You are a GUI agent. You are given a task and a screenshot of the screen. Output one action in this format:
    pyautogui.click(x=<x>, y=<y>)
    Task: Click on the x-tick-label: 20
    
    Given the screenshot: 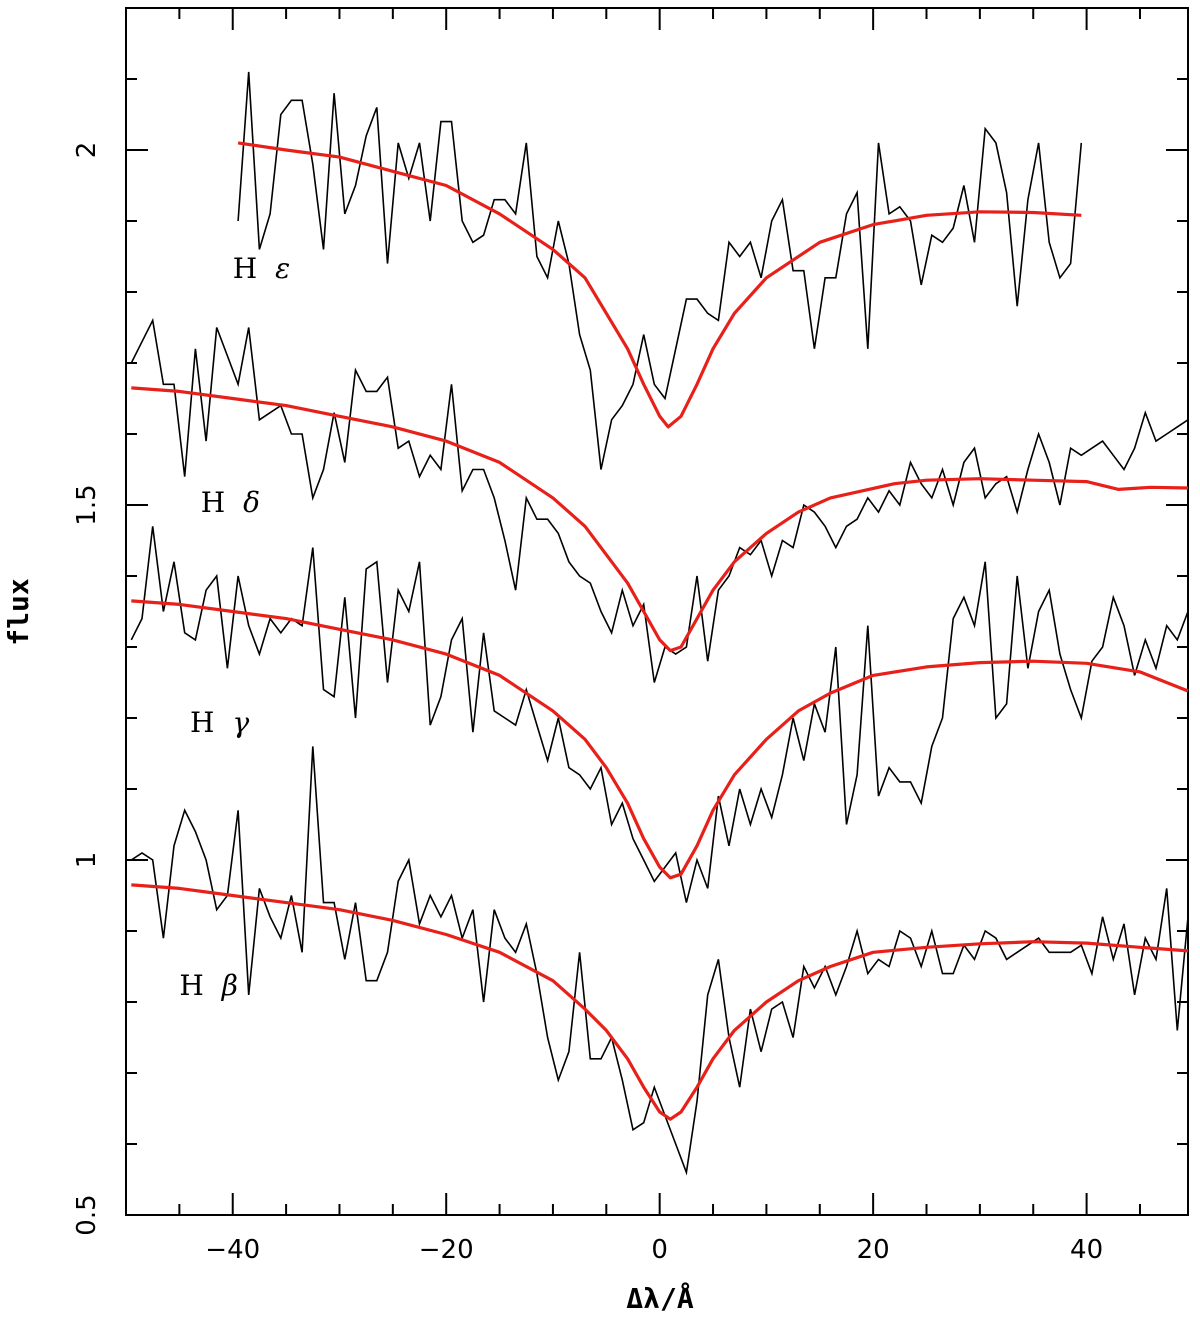 What is the action you would take?
    pyautogui.click(x=873, y=1250)
    